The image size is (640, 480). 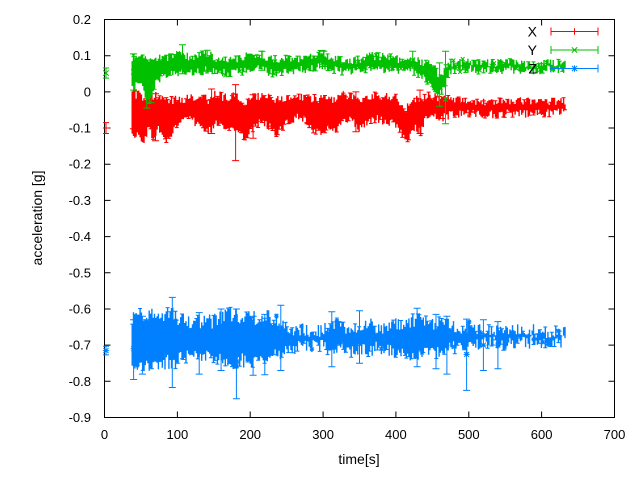 What do you see at coordinates (250, 434) in the screenshot?
I see `x-tick-label: 200` at bounding box center [250, 434].